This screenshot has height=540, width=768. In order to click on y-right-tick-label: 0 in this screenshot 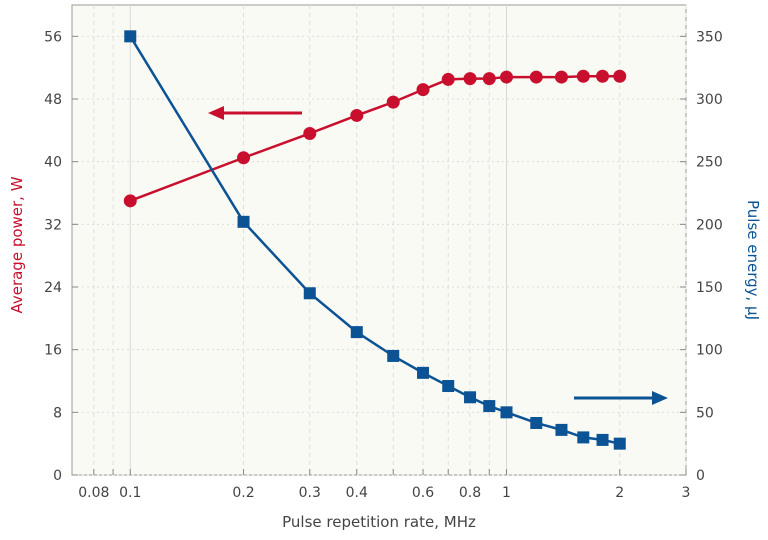, I will do `click(700, 476)`.